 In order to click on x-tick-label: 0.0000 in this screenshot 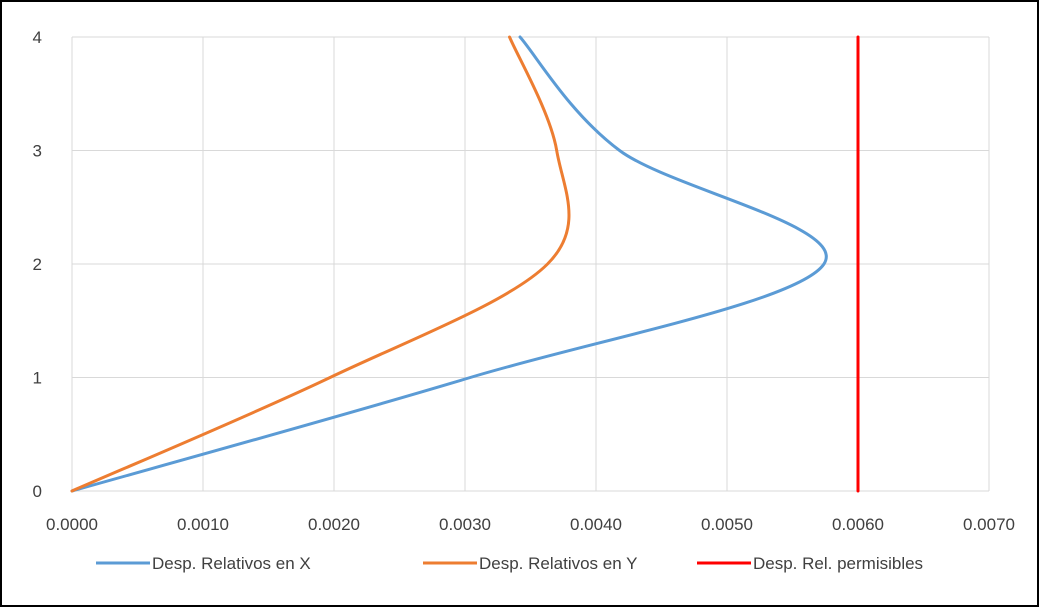, I will do `click(72, 524)`.